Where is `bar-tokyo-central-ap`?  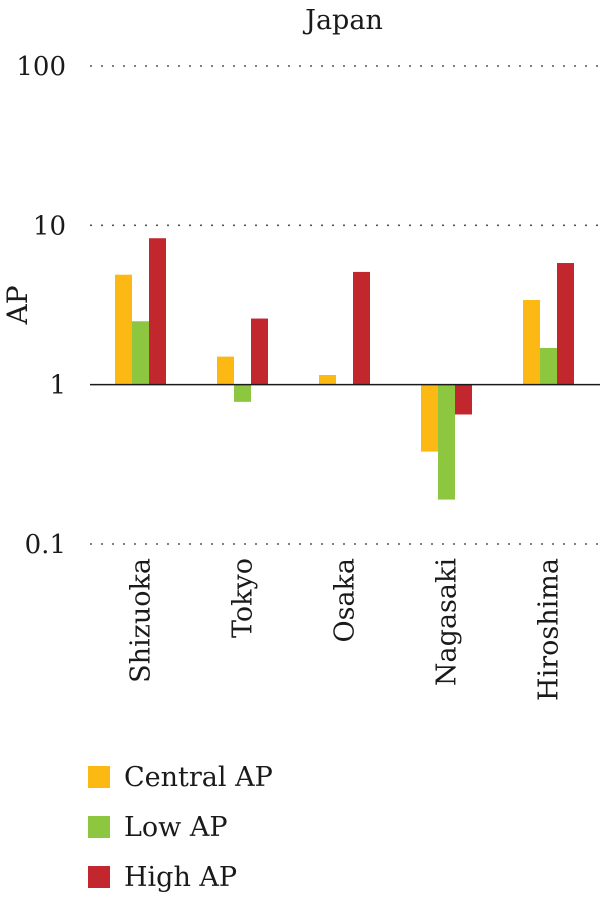
bar-tokyo-central-ap is located at coordinates (225, 370).